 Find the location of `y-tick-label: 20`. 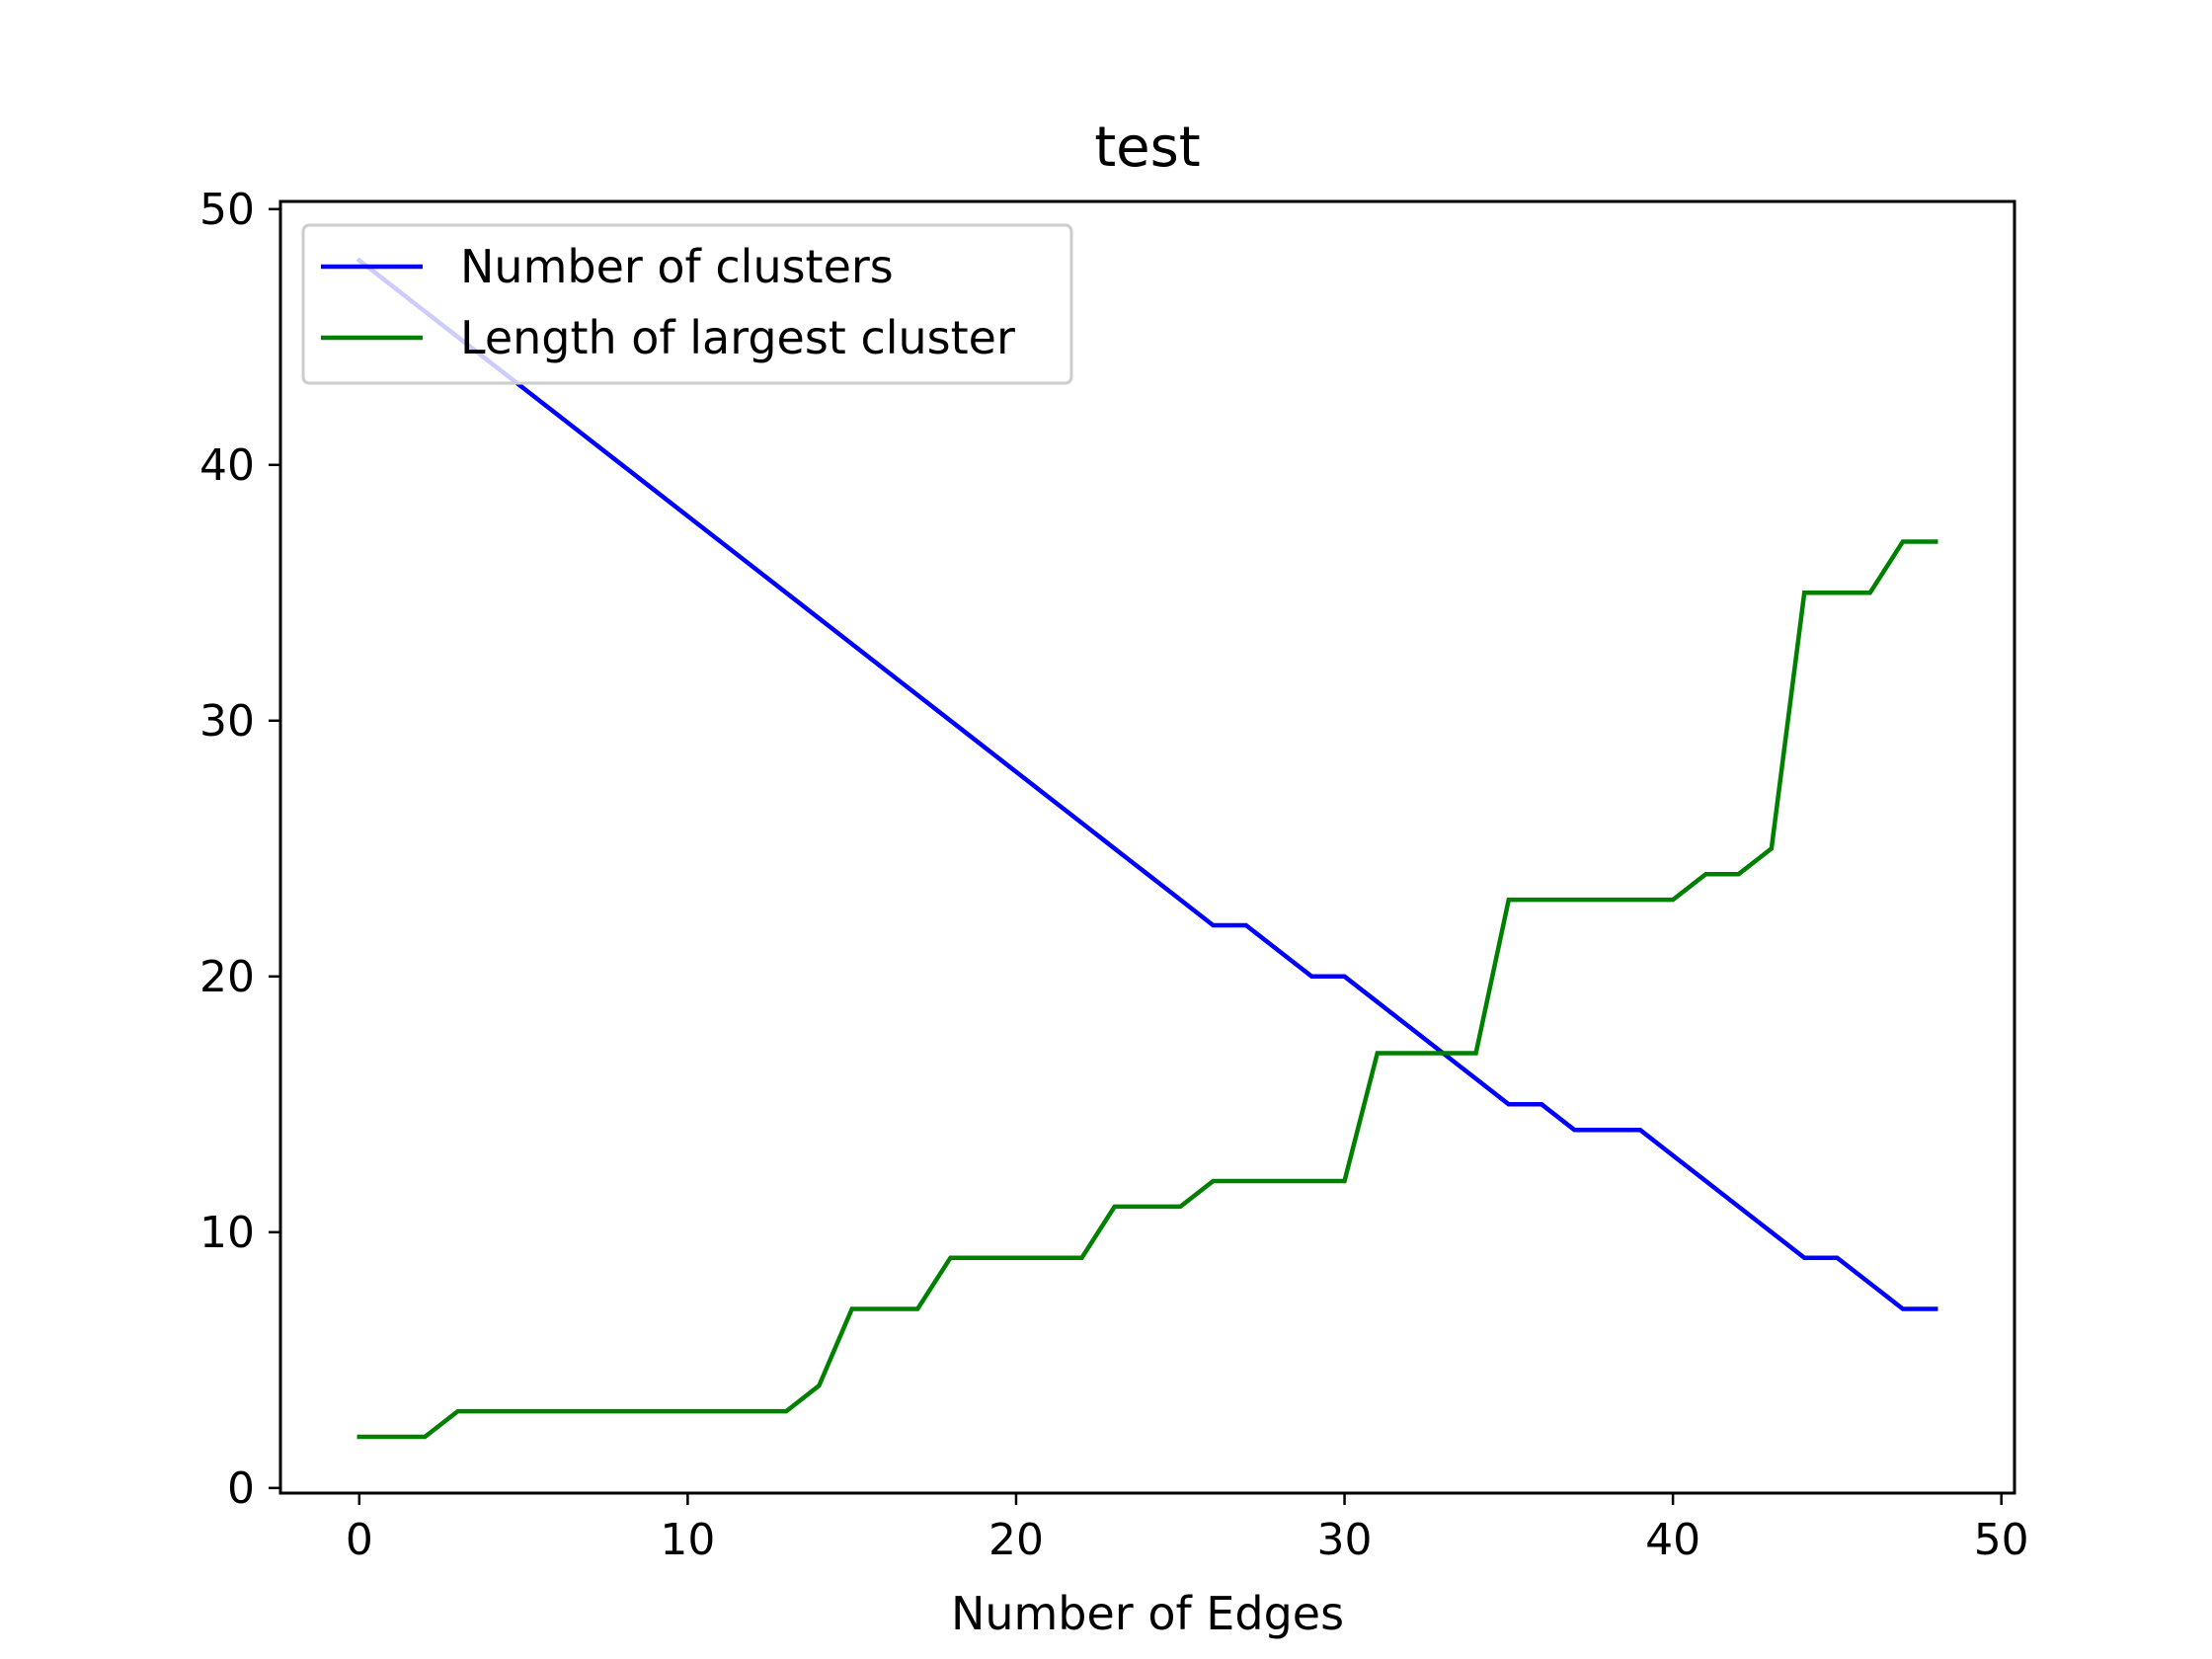

y-tick-label: 20 is located at coordinates (227, 977).